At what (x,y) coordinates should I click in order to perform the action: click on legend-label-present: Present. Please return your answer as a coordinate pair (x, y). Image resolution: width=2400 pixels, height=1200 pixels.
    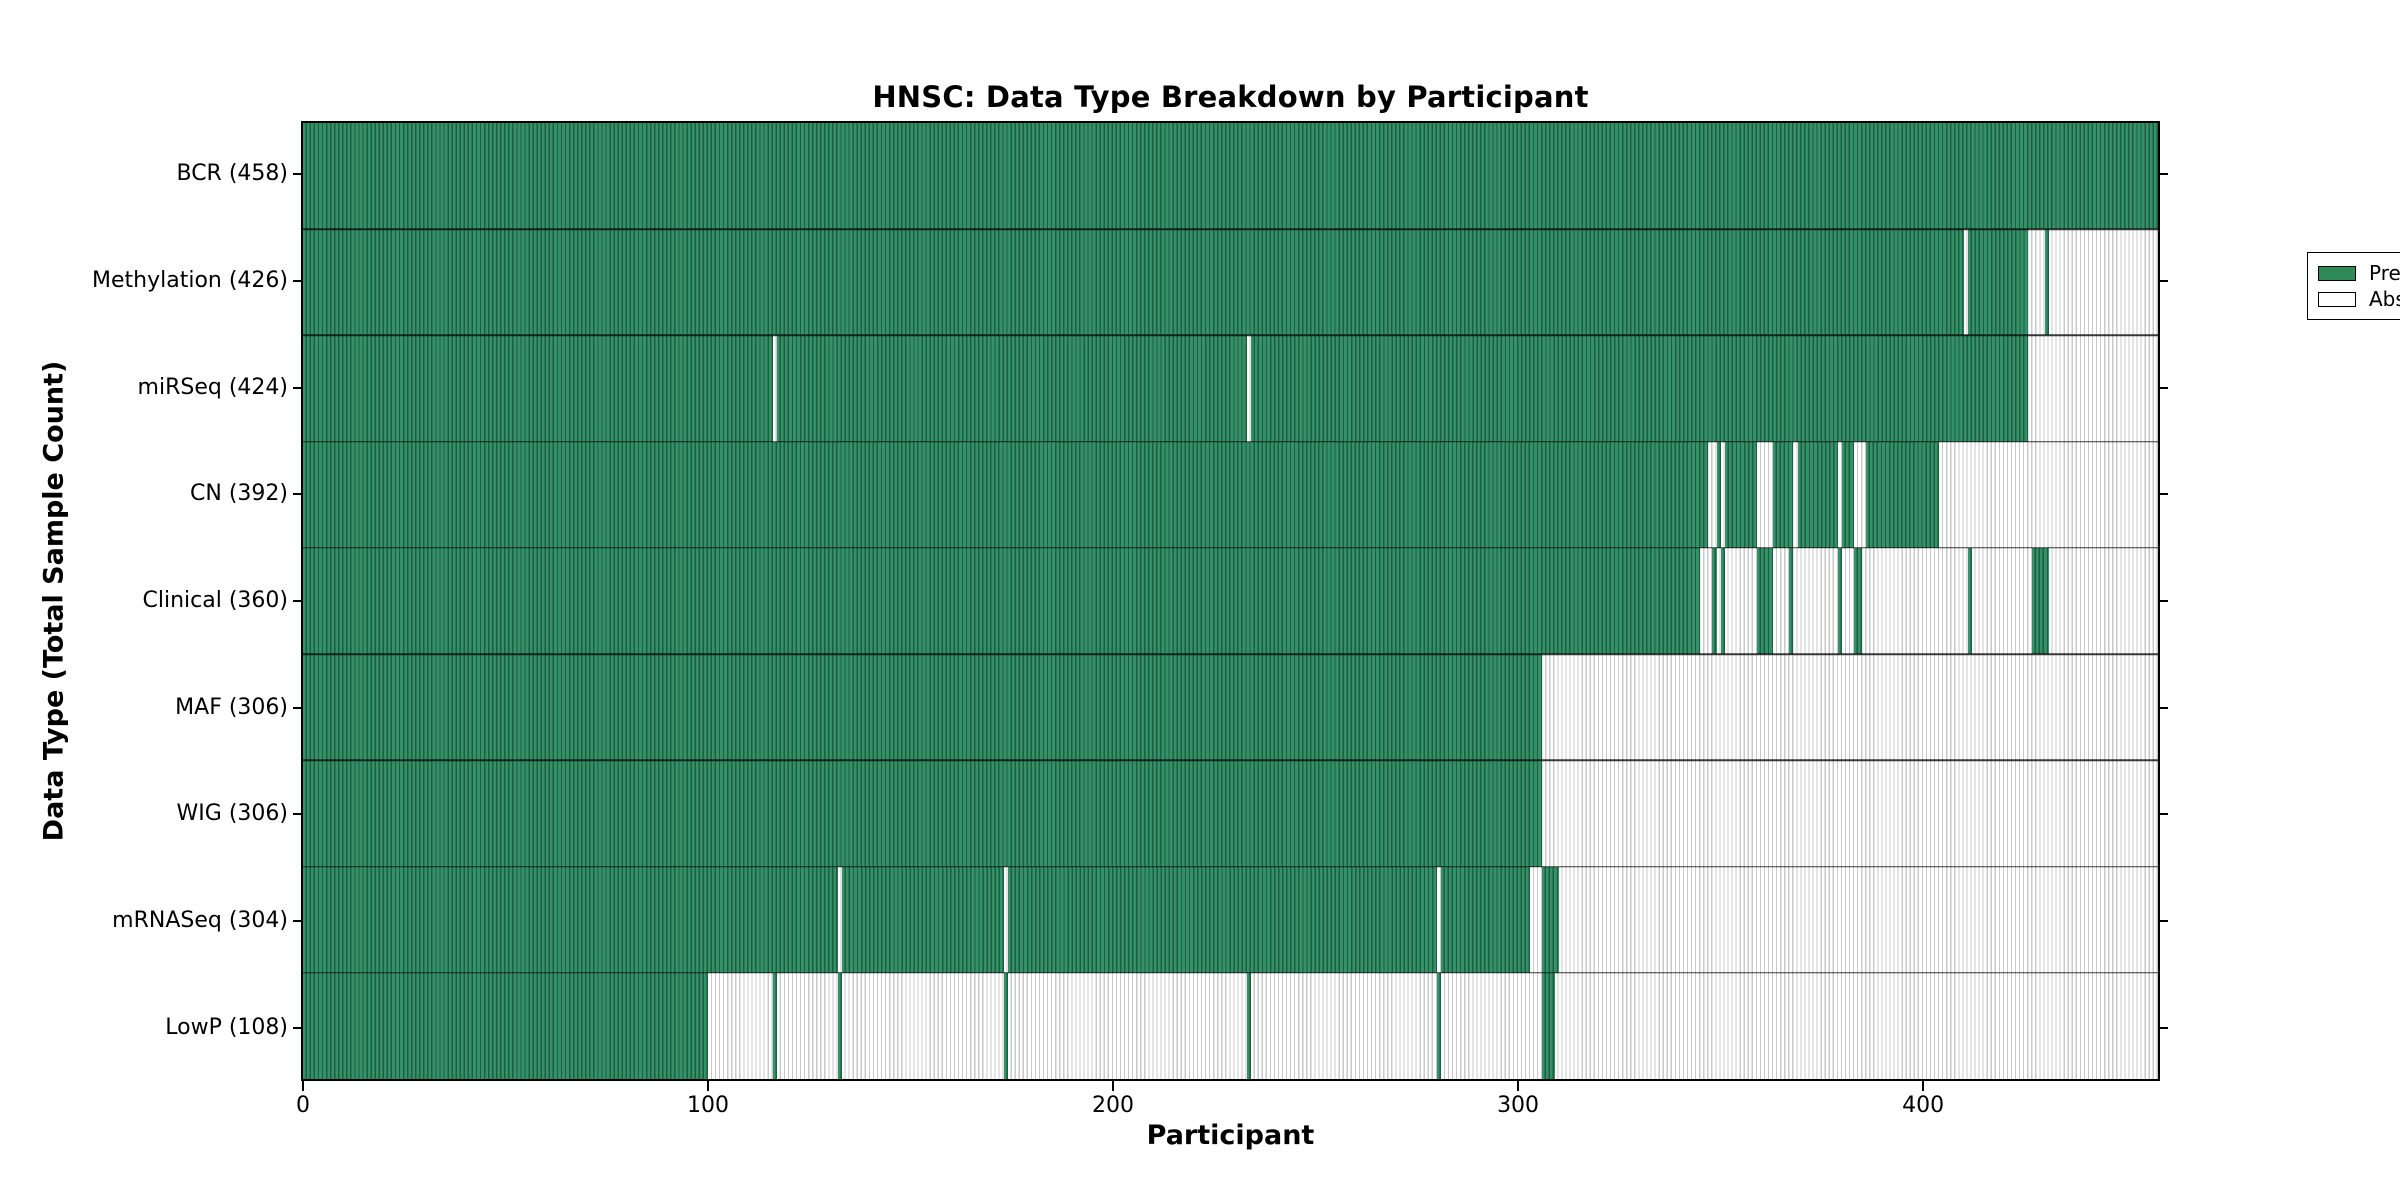
    Looking at the image, I should click on (2384, 273).